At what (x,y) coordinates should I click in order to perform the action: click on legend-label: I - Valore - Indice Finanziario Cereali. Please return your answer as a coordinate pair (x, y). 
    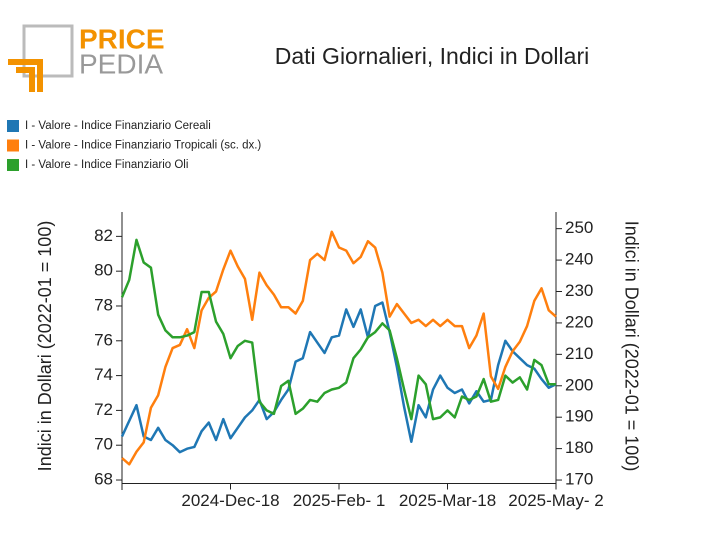
    Looking at the image, I should click on (118, 126).